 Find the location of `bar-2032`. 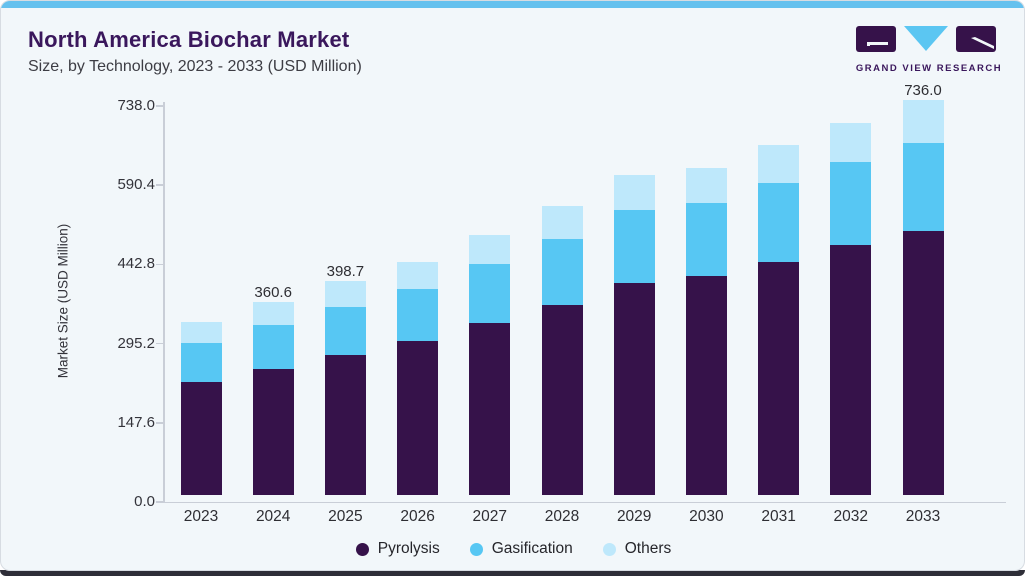

bar-2032 is located at coordinates (851, 309).